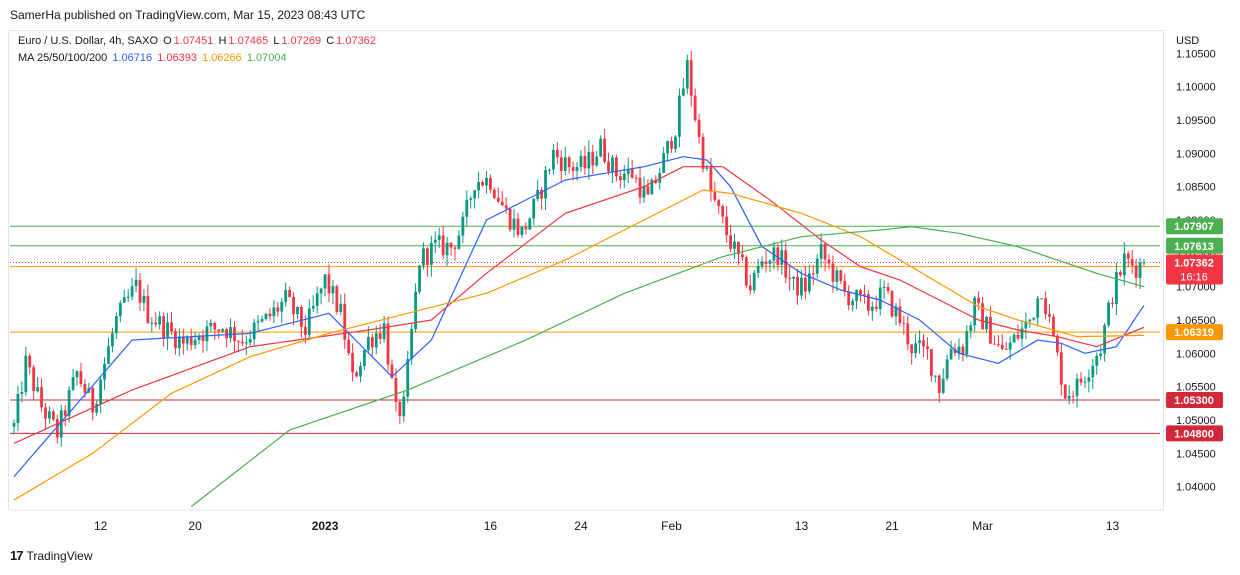 The image size is (1240, 575). What do you see at coordinates (1196, 54) in the screenshot?
I see `y-tick-label: 1.10500` at bounding box center [1196, 54].